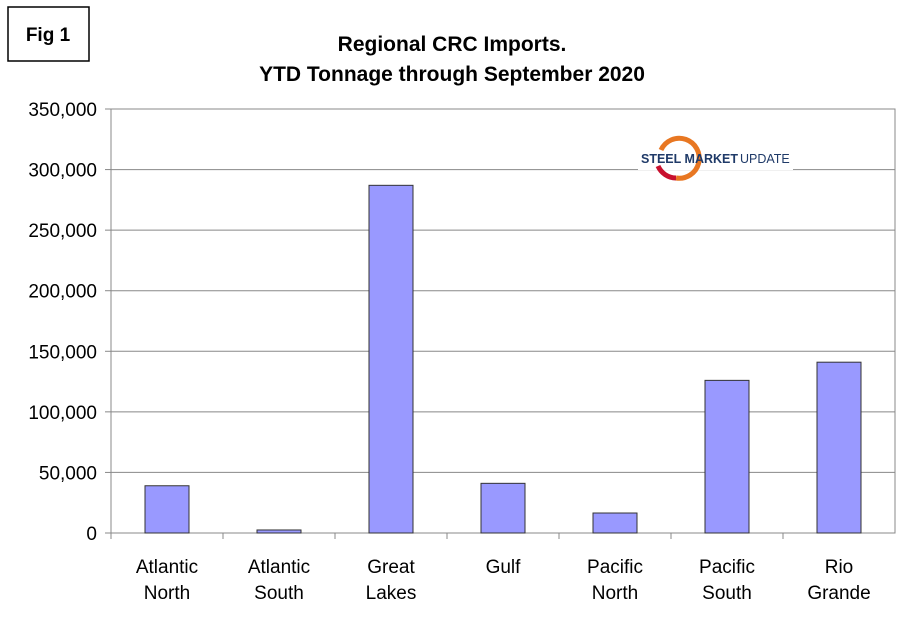 The image size is (910, 622). Describe the element at coordinates (62, 171) in the screenshot. I see `y-tick-label: 300,000` at that location.